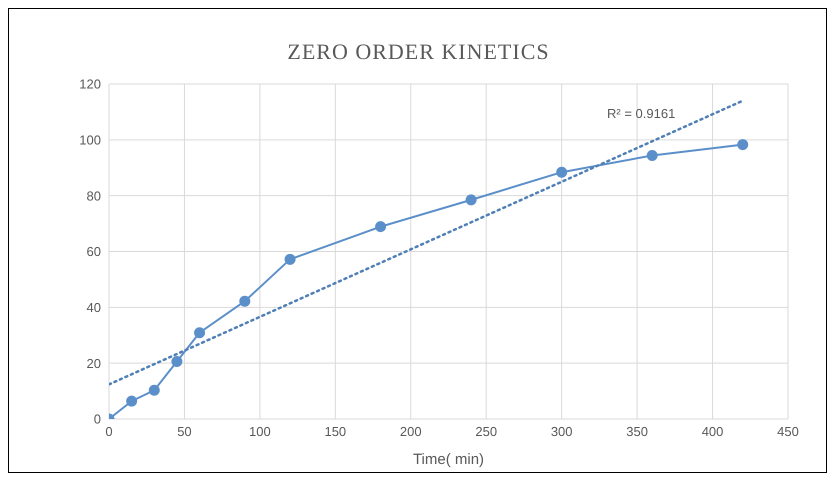 The width and height of the screenshot is (835, 481). Describe the element at coordinates (448, 459) in the screenshot. I see `x-axis-title: Time( min)` at that location.